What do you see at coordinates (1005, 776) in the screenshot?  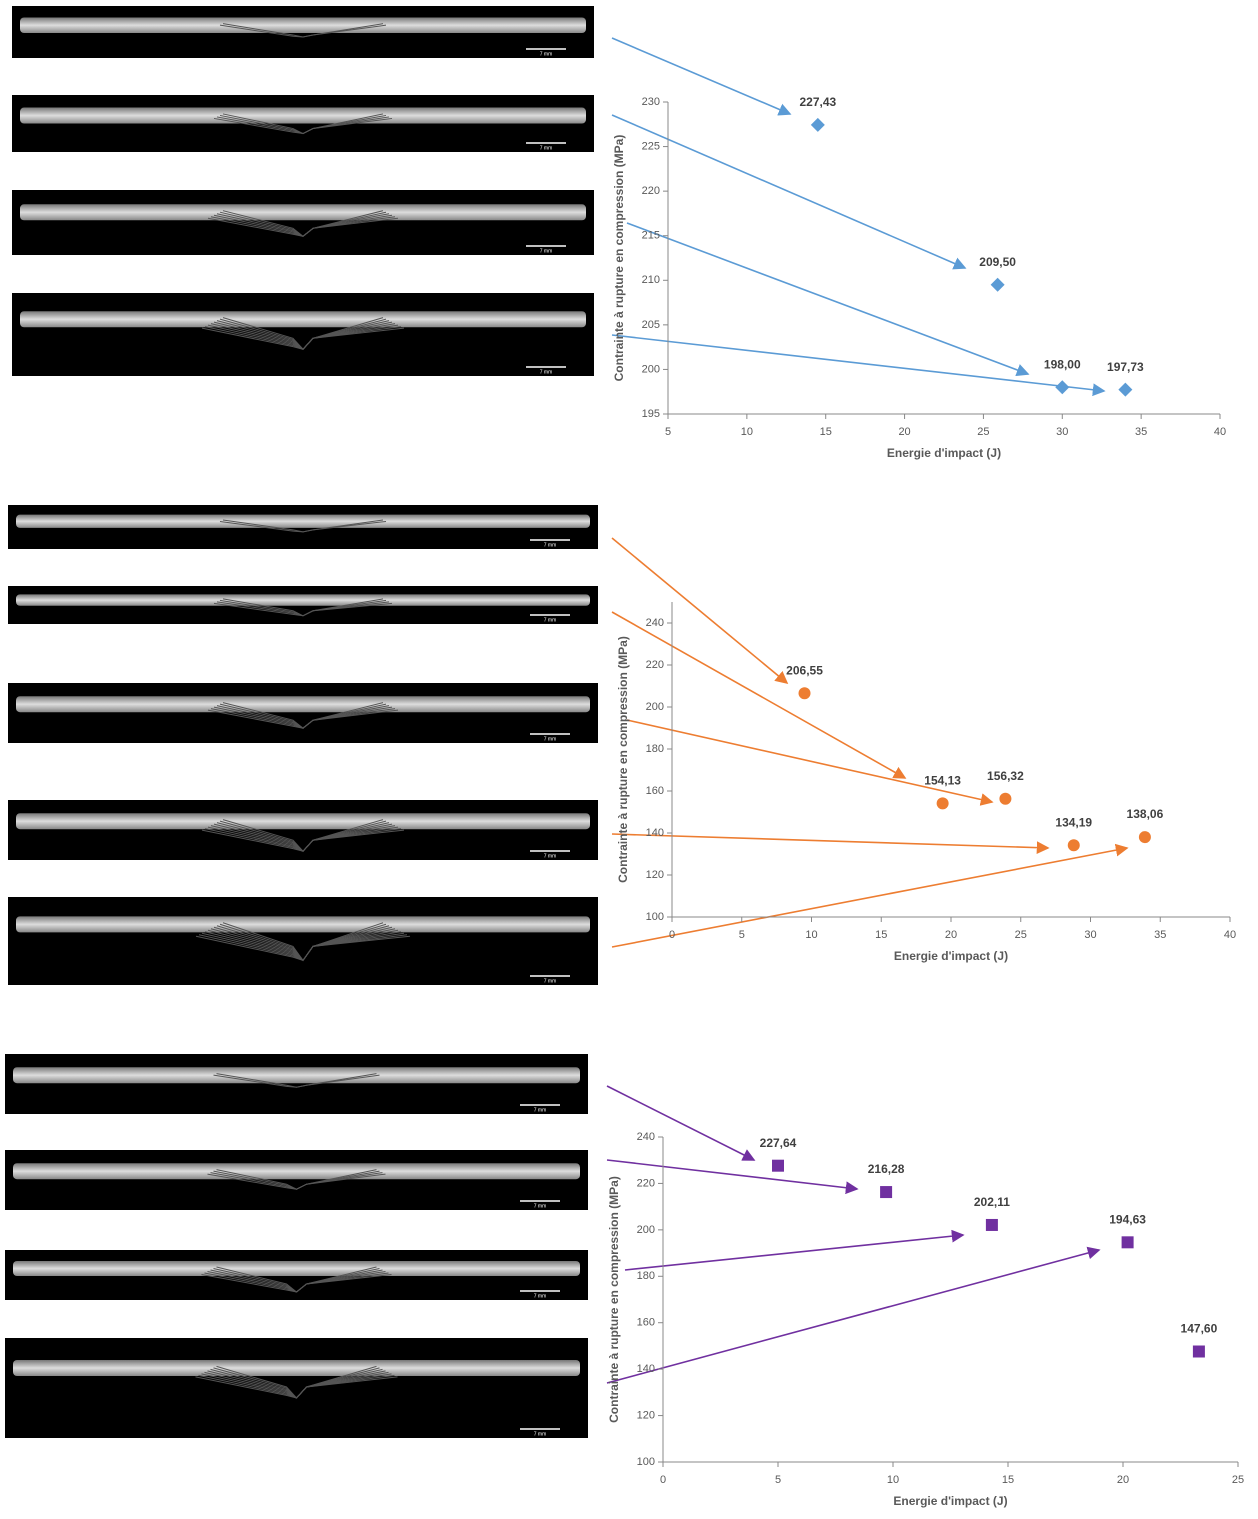 I see `data-label: 156,32` at bounding box center [1005, 776].